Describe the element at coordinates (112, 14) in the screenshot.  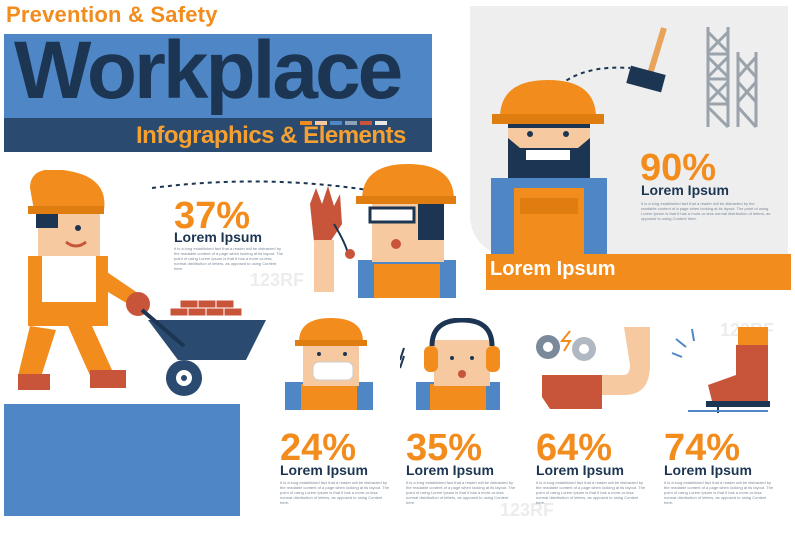
I see `prevention-safety-title: Prevention & Safety` at that location.